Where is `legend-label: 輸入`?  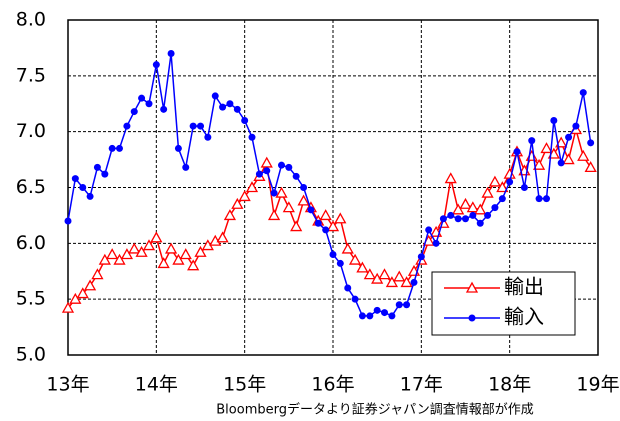
legend-label: 輸入 is located at coordinates (524, 317).